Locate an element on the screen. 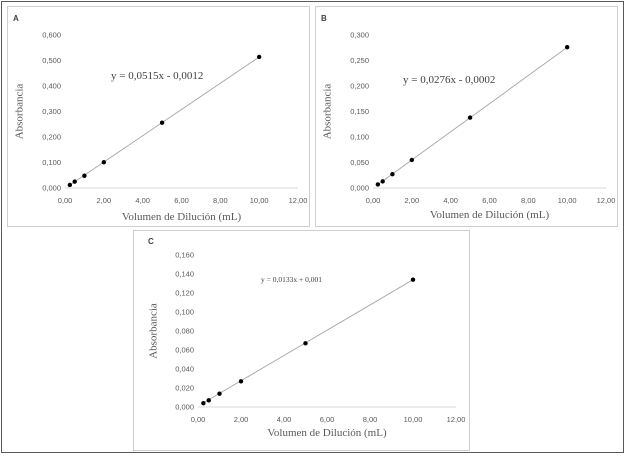 The image size is (627, 456). y-tick-label: 0,120 is located at coordinates (184, 293).